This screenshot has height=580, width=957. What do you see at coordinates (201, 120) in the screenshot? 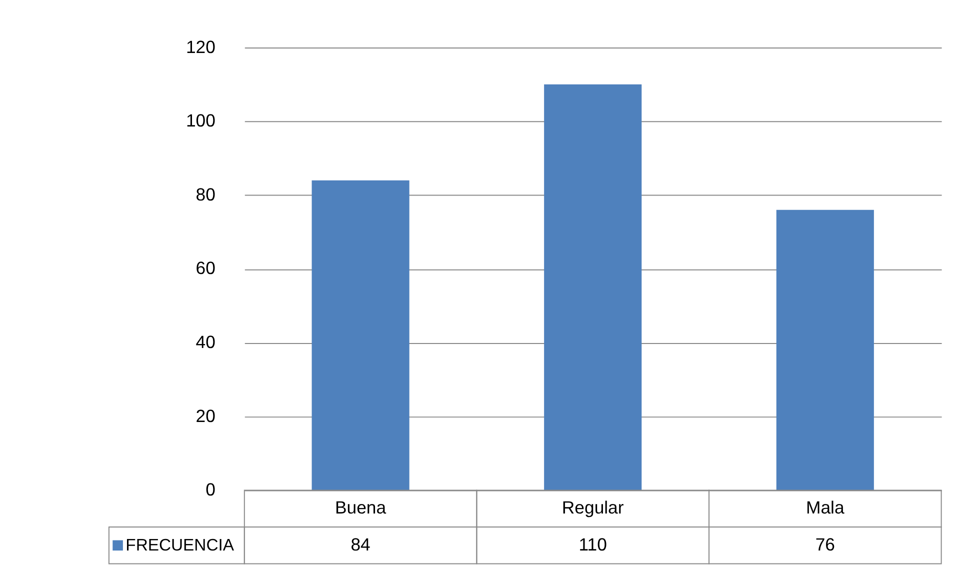
I see `y-tick-label: 100` at bounding box center [201, 120].